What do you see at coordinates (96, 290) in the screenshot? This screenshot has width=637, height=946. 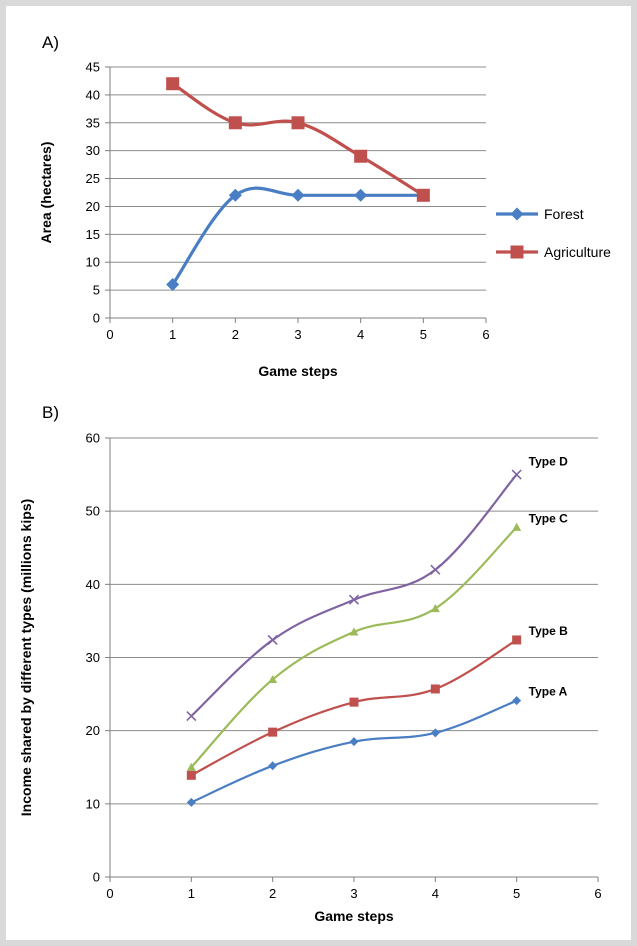 I see `y-tick-label: 5` at bounding box center [96, 290].